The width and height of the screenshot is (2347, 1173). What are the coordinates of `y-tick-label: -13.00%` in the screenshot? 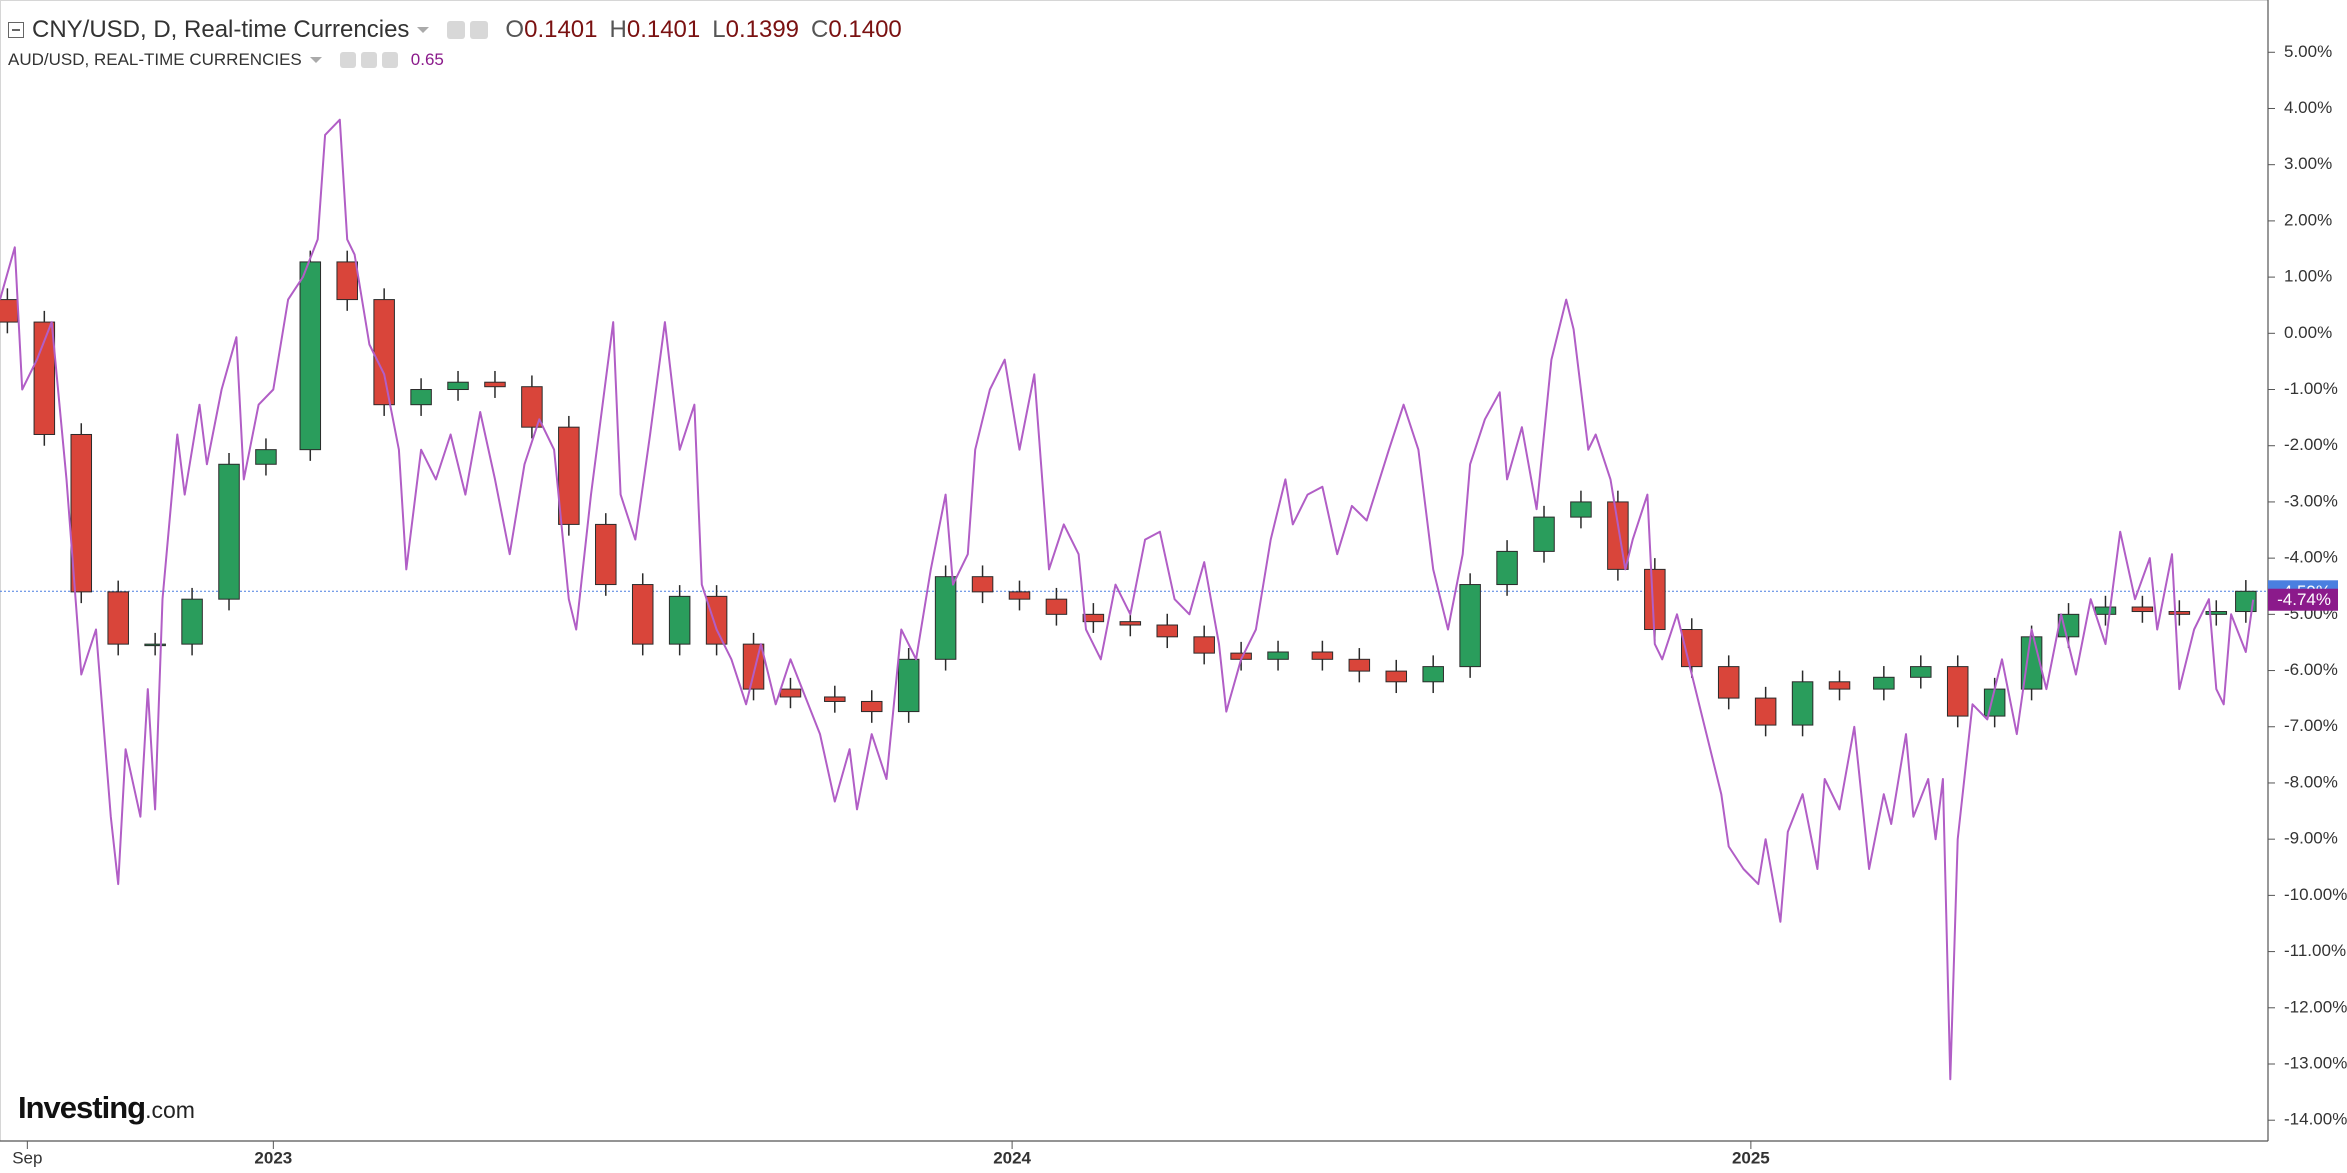 It's located at (2315, 1062).